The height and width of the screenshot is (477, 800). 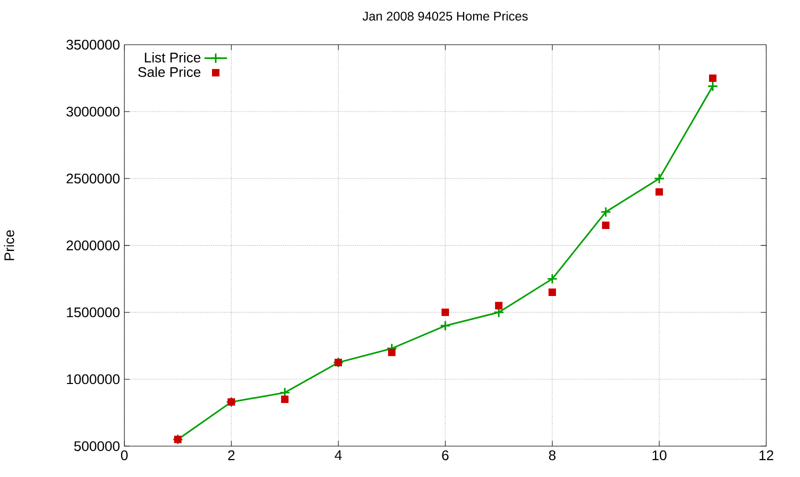 I want to click on x-tick-label: 2, so click(x=231, y=455).